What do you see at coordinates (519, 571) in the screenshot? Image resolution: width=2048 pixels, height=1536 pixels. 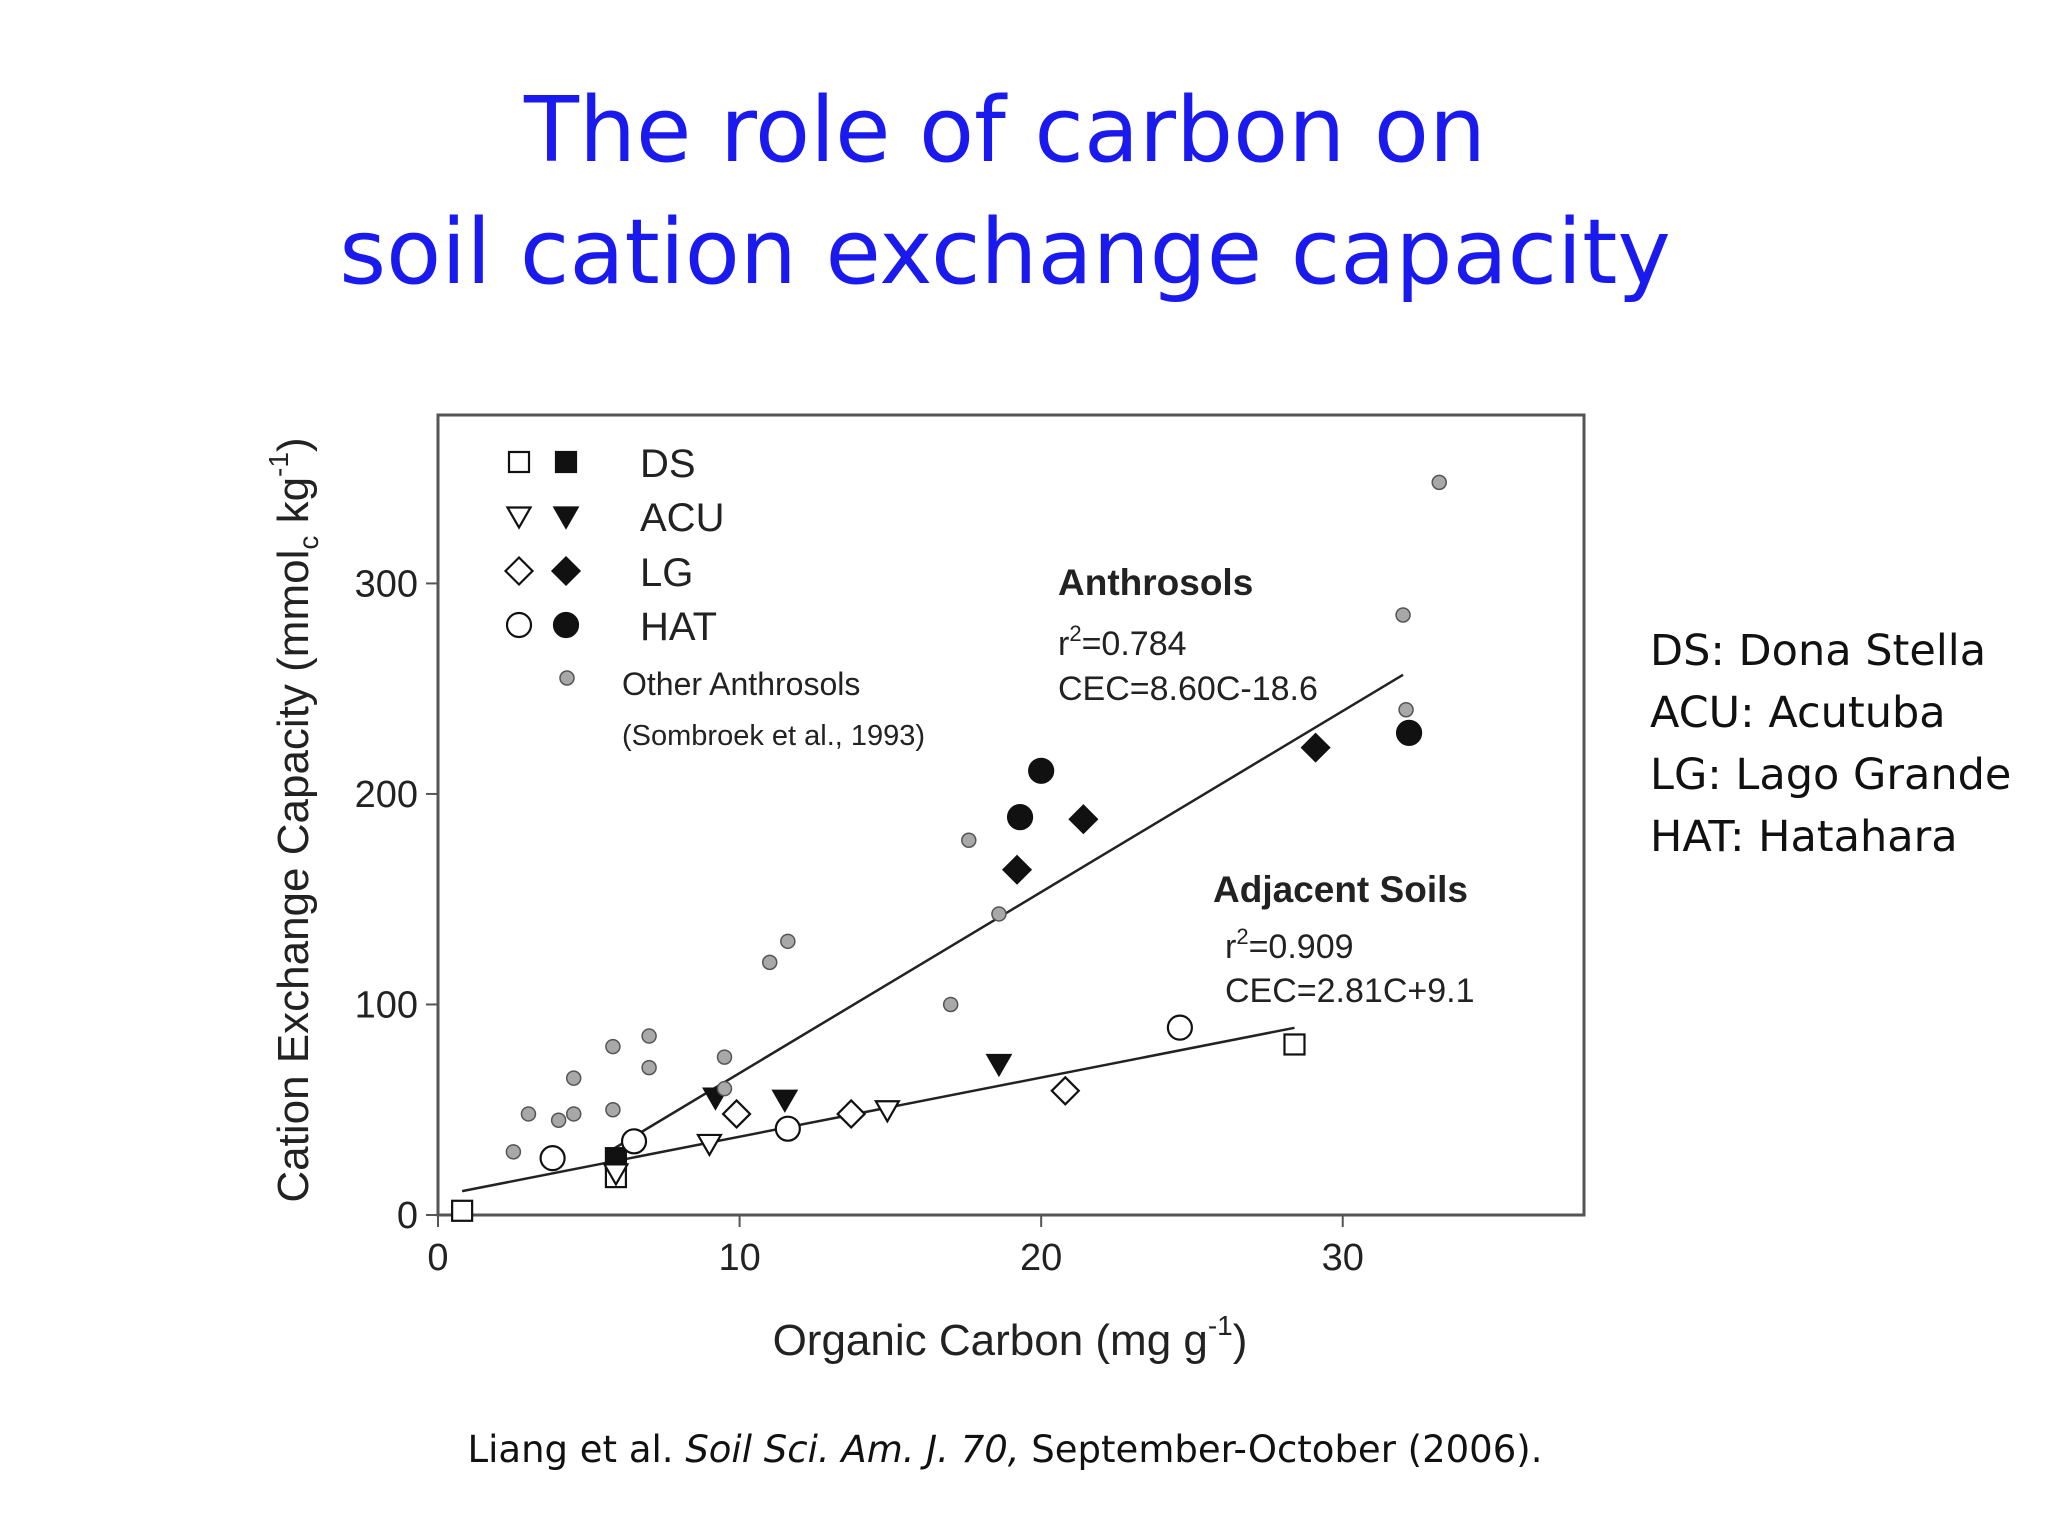 I see `legend-lg-open-symbol` at bounding box center [519, 571].